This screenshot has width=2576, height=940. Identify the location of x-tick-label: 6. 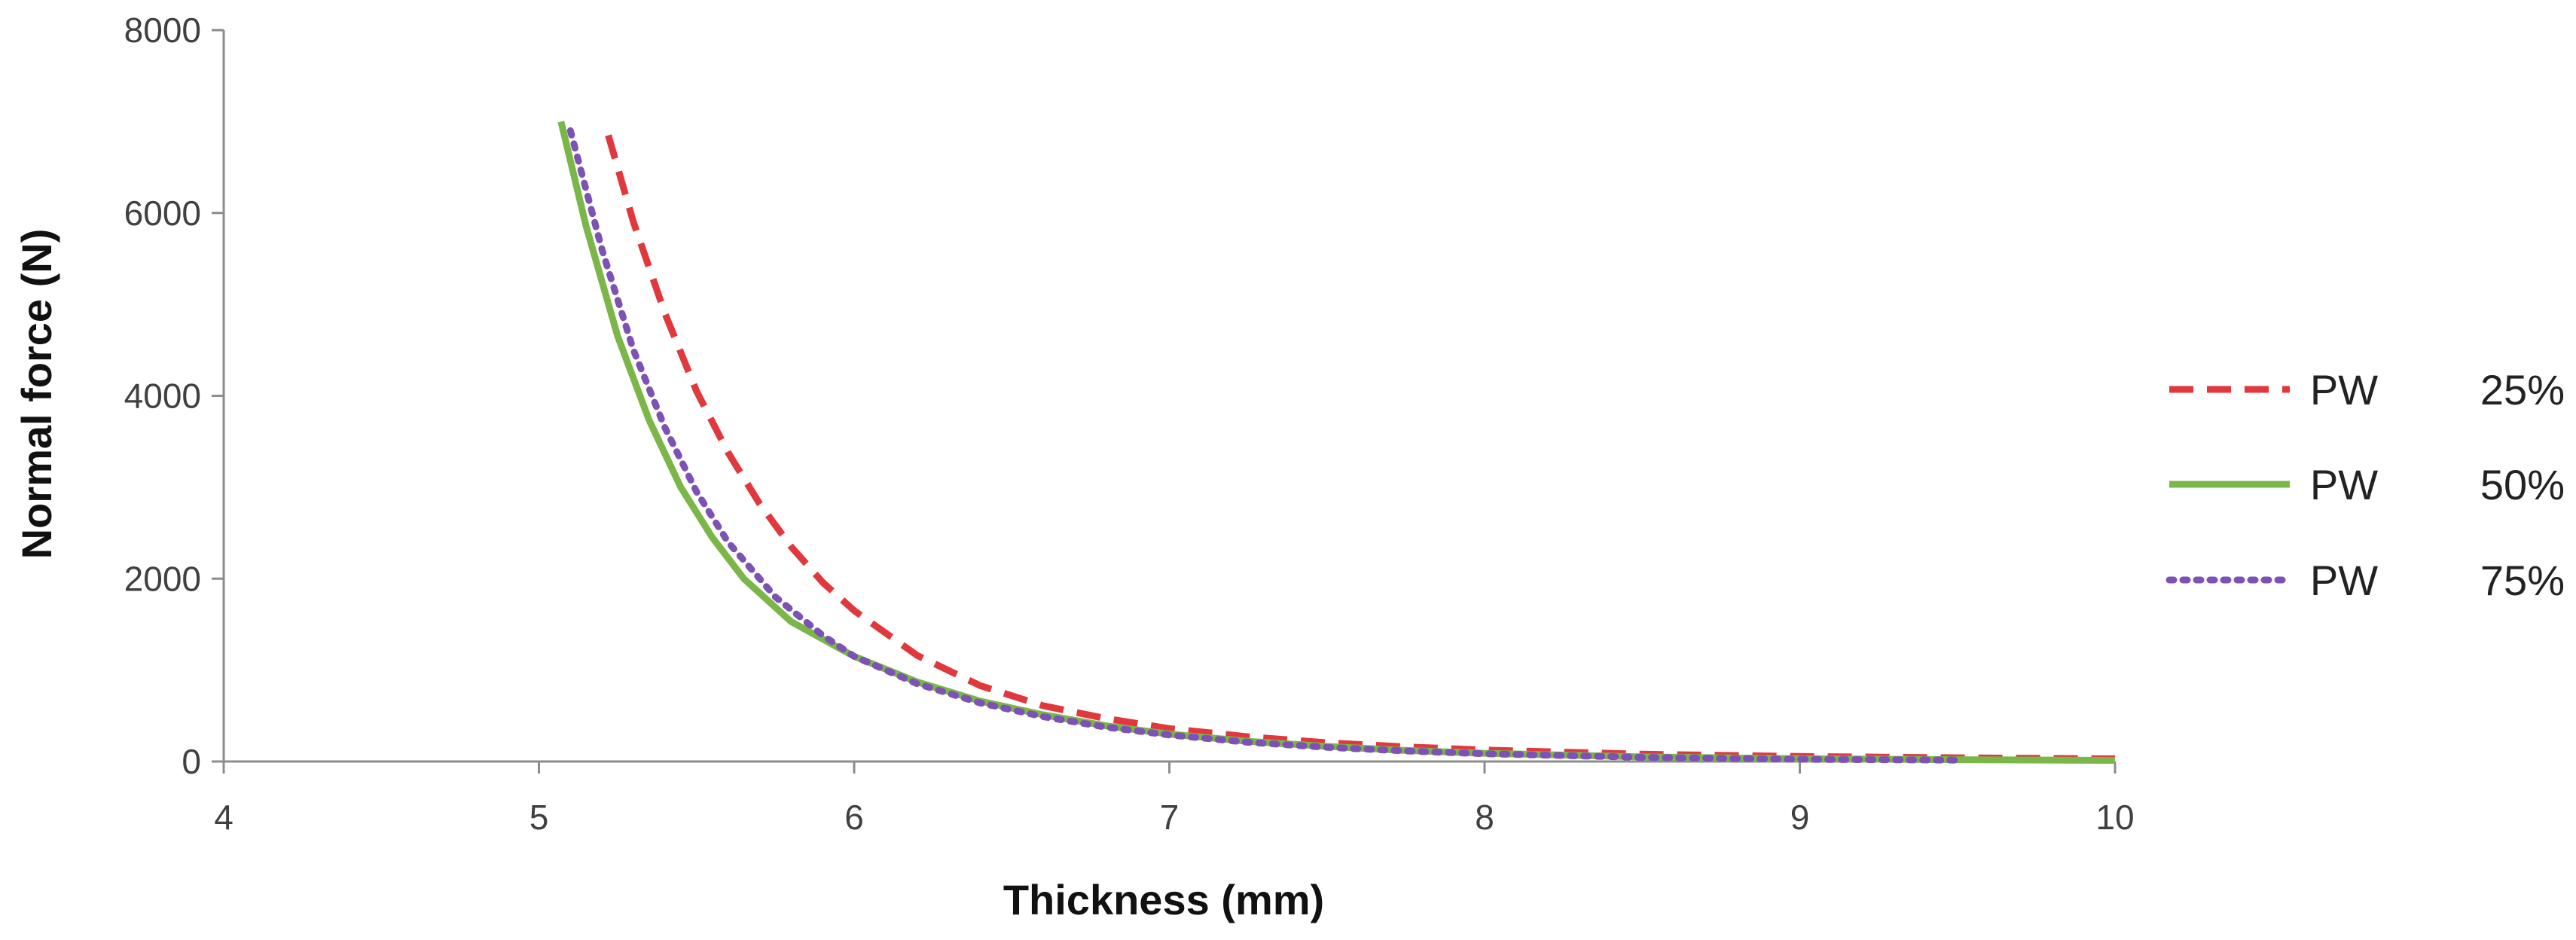
(854, 817).